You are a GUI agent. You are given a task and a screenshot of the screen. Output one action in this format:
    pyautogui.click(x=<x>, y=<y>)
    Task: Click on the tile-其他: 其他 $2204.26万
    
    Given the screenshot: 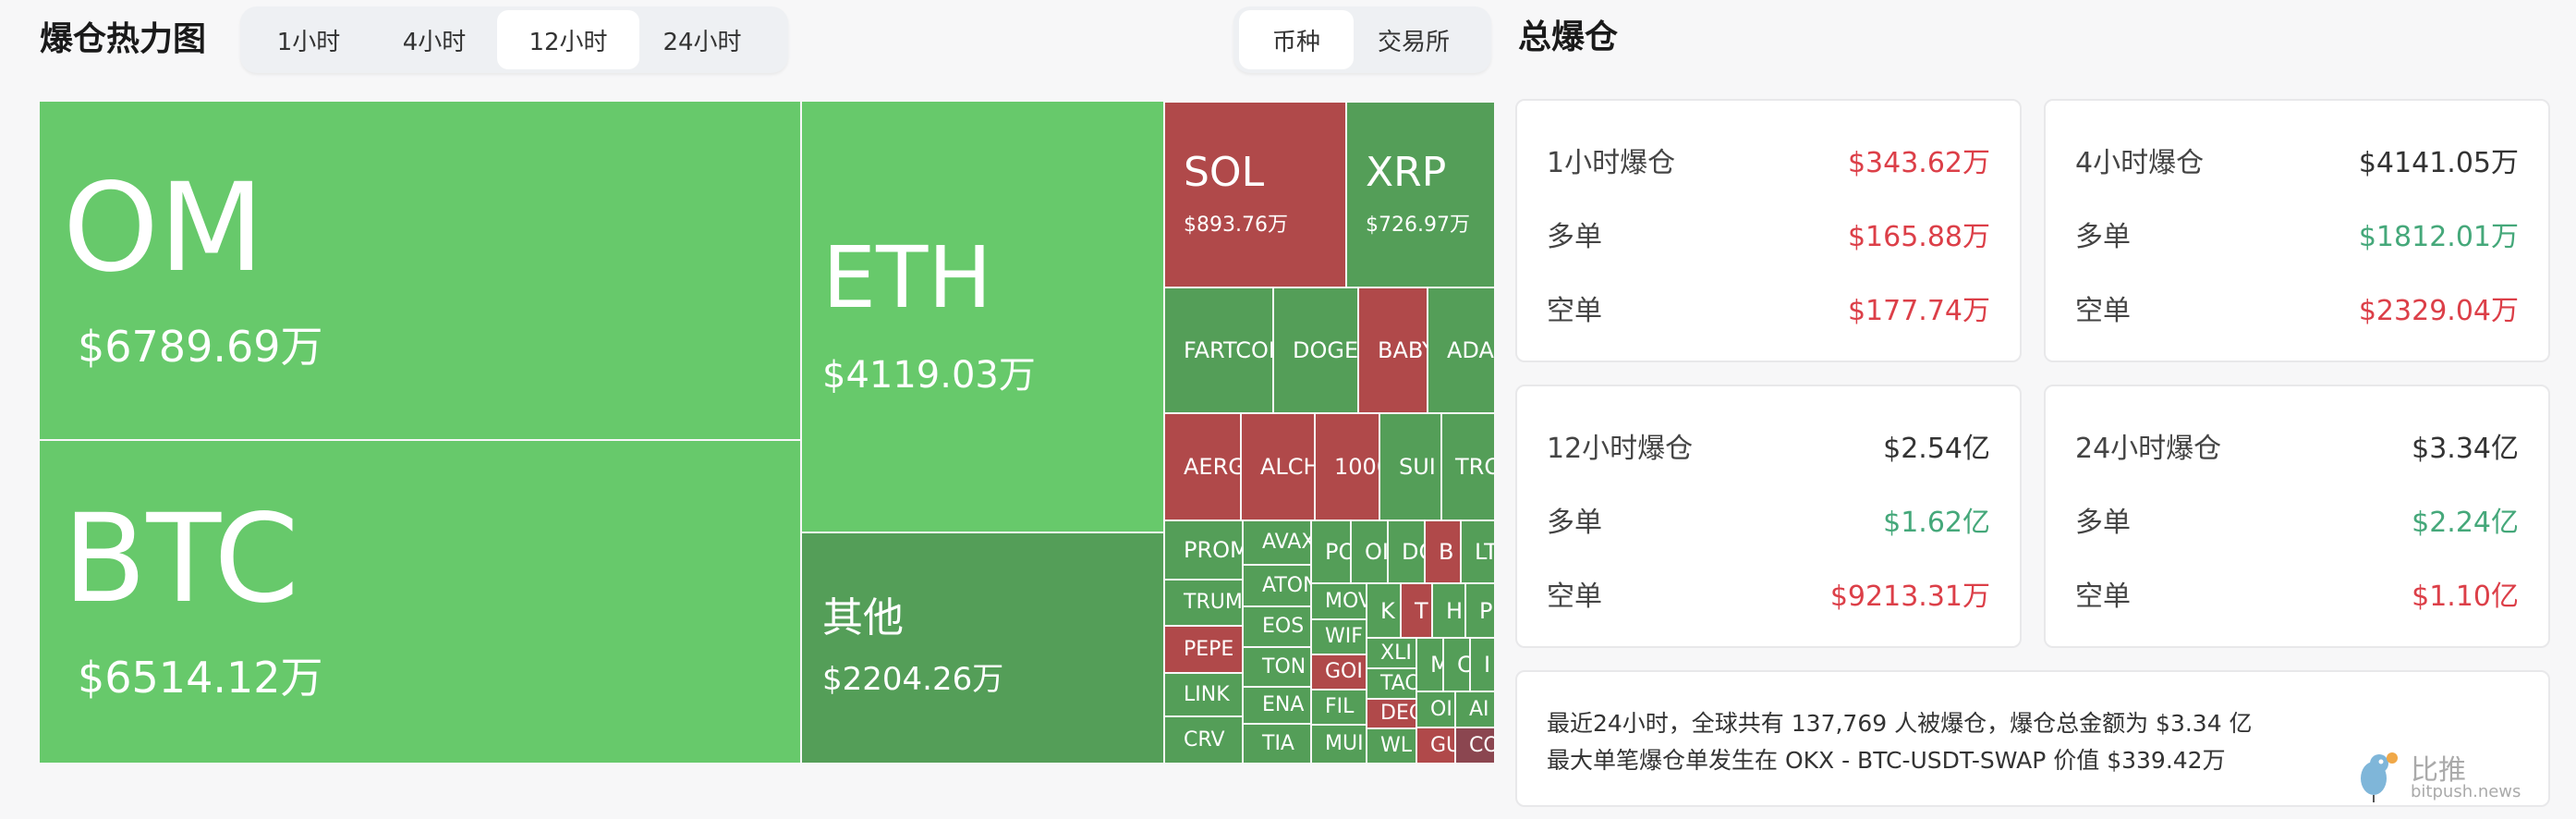 What is the action you would take?
    pyautogui.click(x=982, y=648)
    